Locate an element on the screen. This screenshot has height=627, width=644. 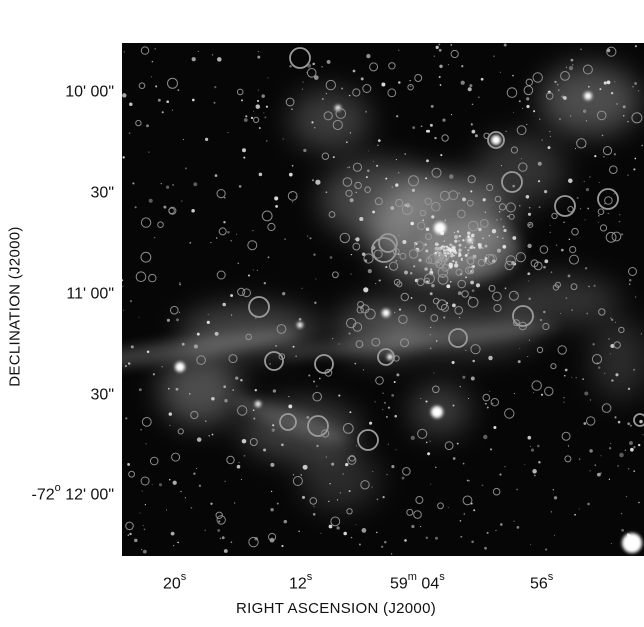
nebula-blob is located at coordinates (380, 200).